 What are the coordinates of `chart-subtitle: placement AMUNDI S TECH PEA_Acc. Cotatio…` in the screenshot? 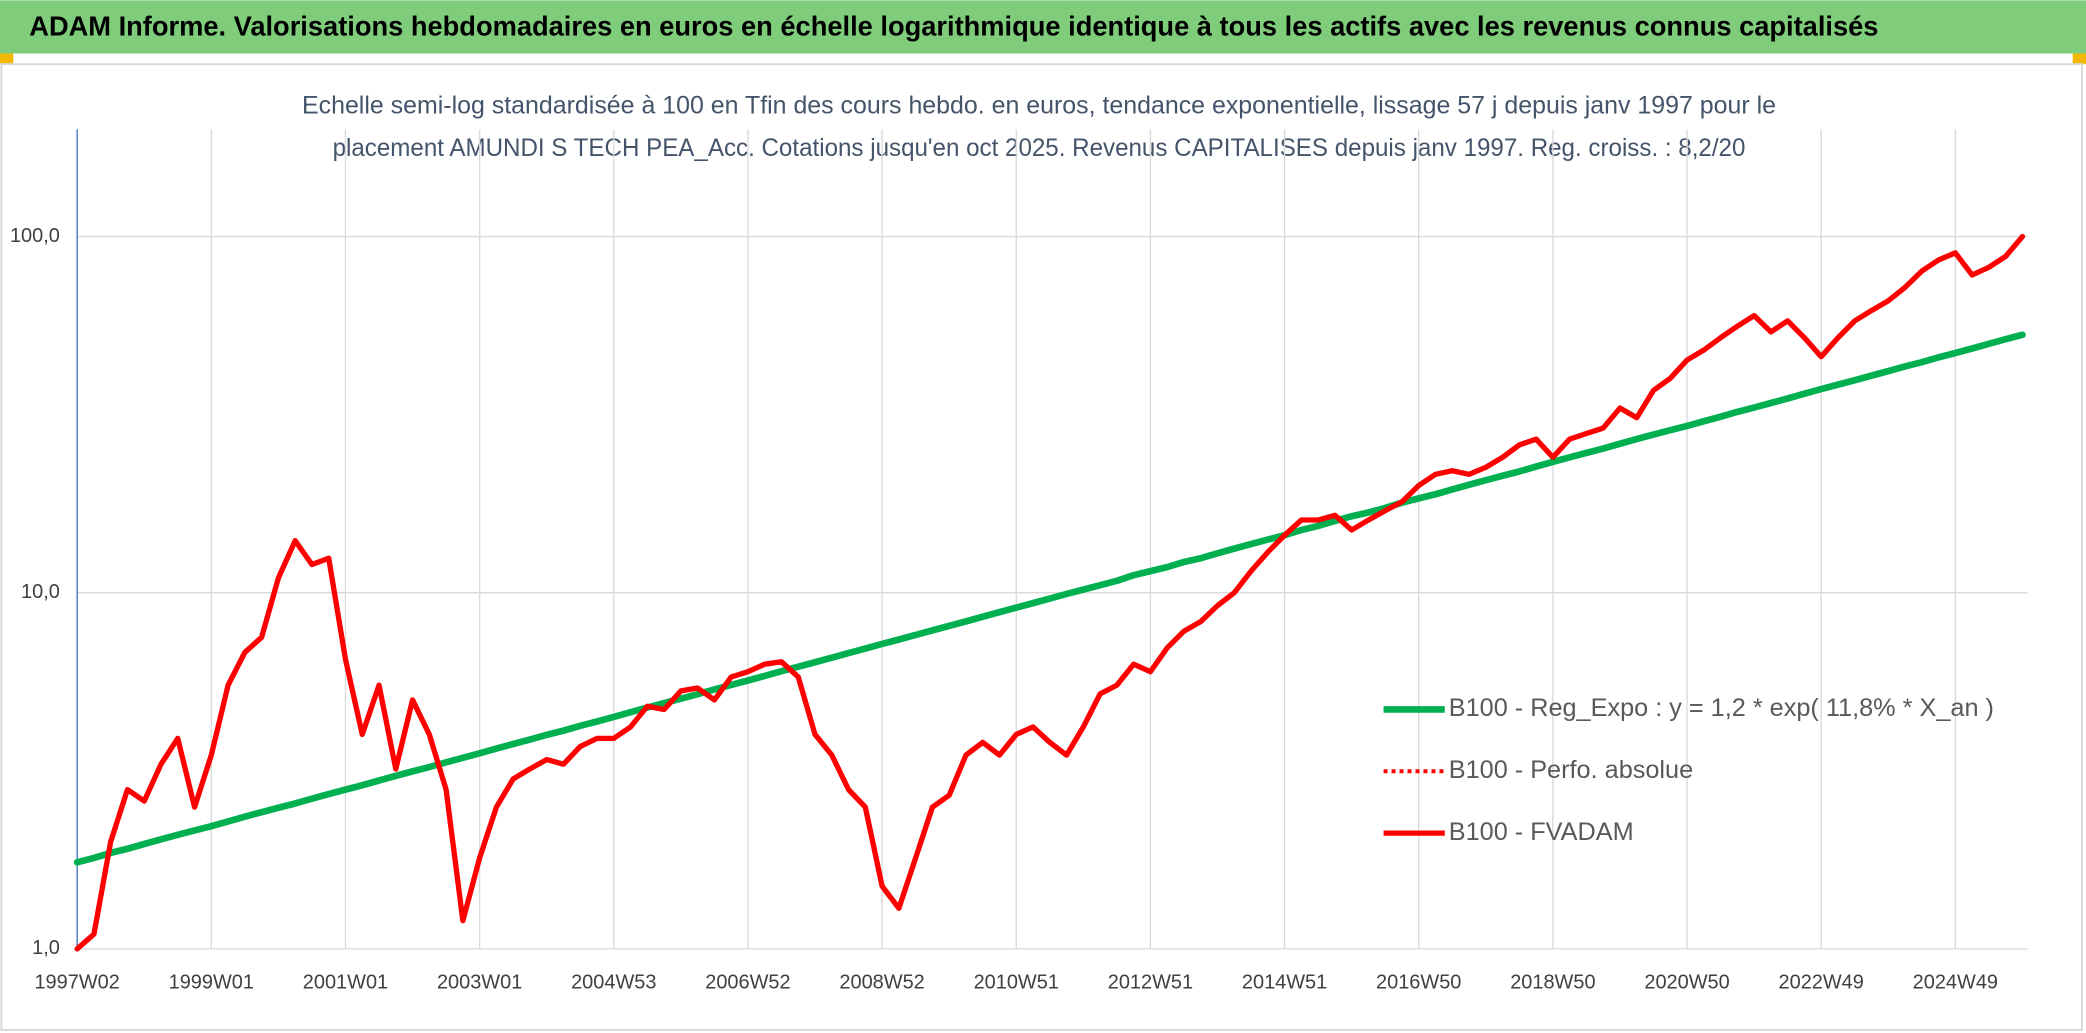 It's located at (1039, 148).